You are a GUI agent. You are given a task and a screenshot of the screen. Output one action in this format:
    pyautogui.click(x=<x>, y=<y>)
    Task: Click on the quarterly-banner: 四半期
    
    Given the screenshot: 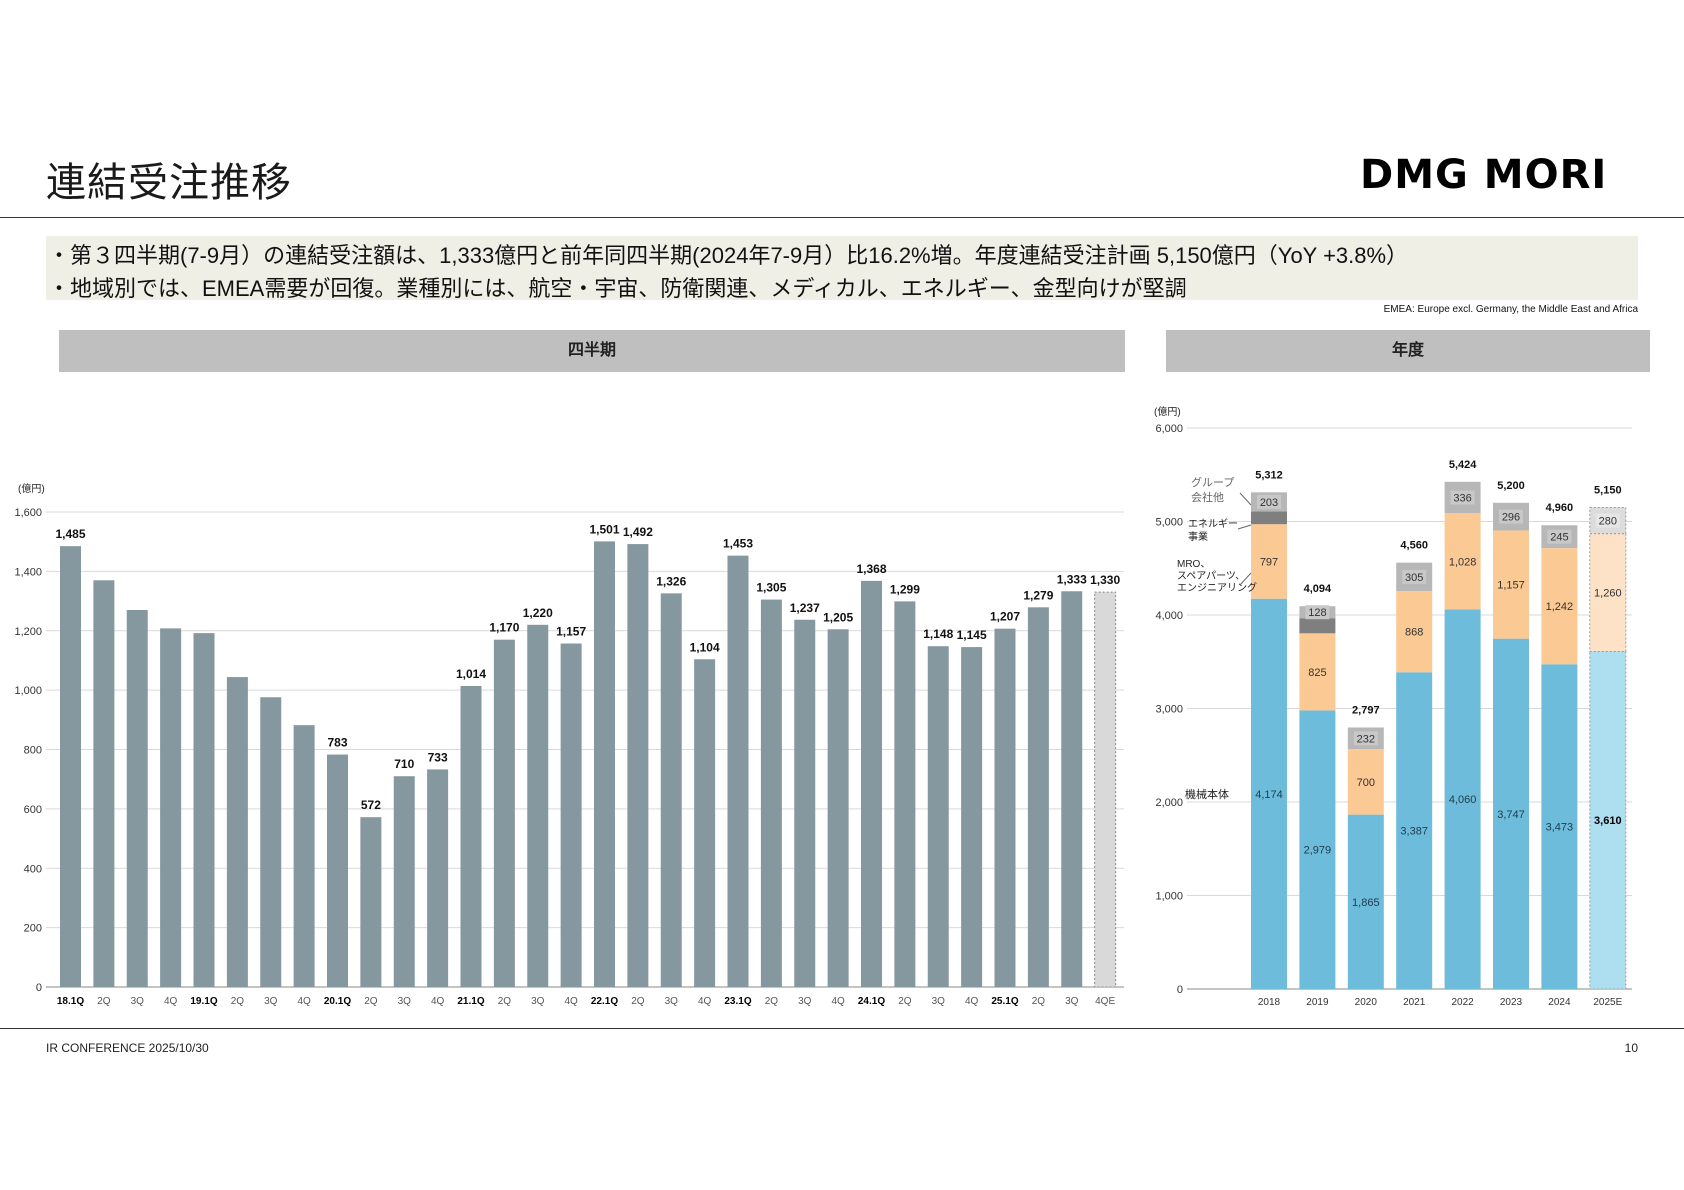 What is the action you would take?
    pyautogui.click(x=592, y=351)
    